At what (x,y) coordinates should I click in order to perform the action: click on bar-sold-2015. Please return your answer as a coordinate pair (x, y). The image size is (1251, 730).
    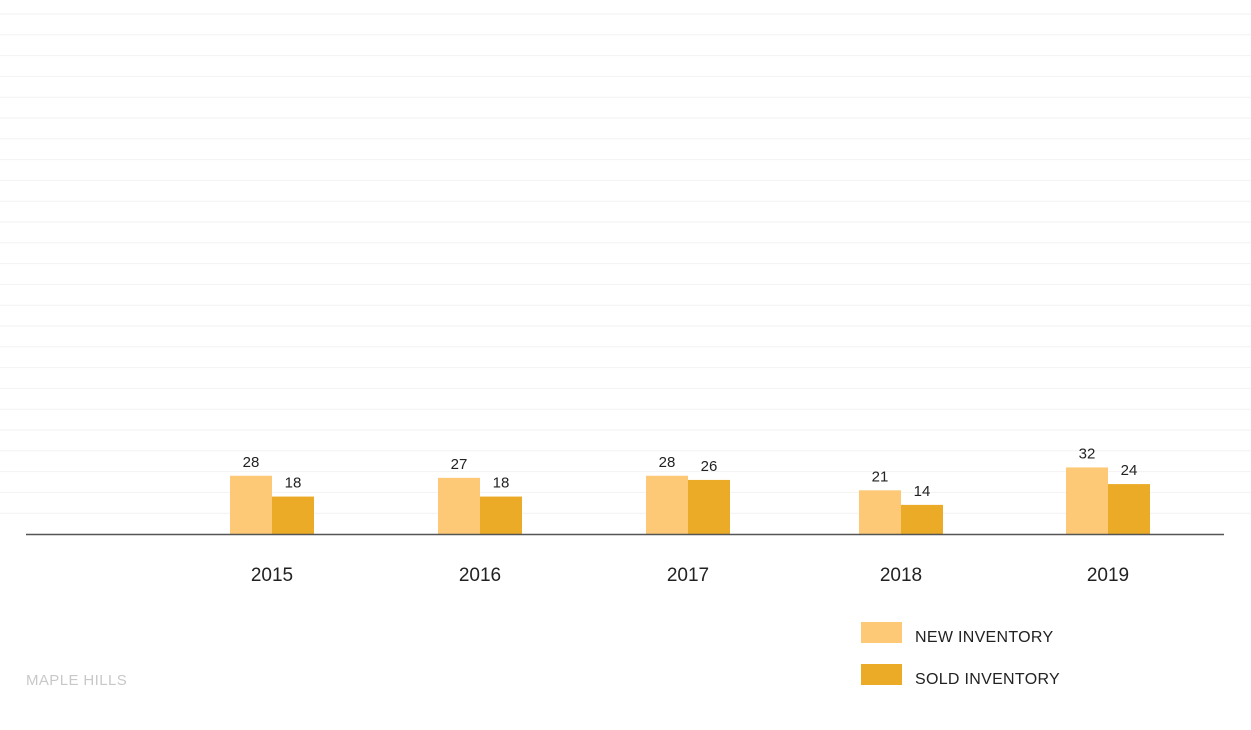
    Looking at the image, I should click on (293, 515).